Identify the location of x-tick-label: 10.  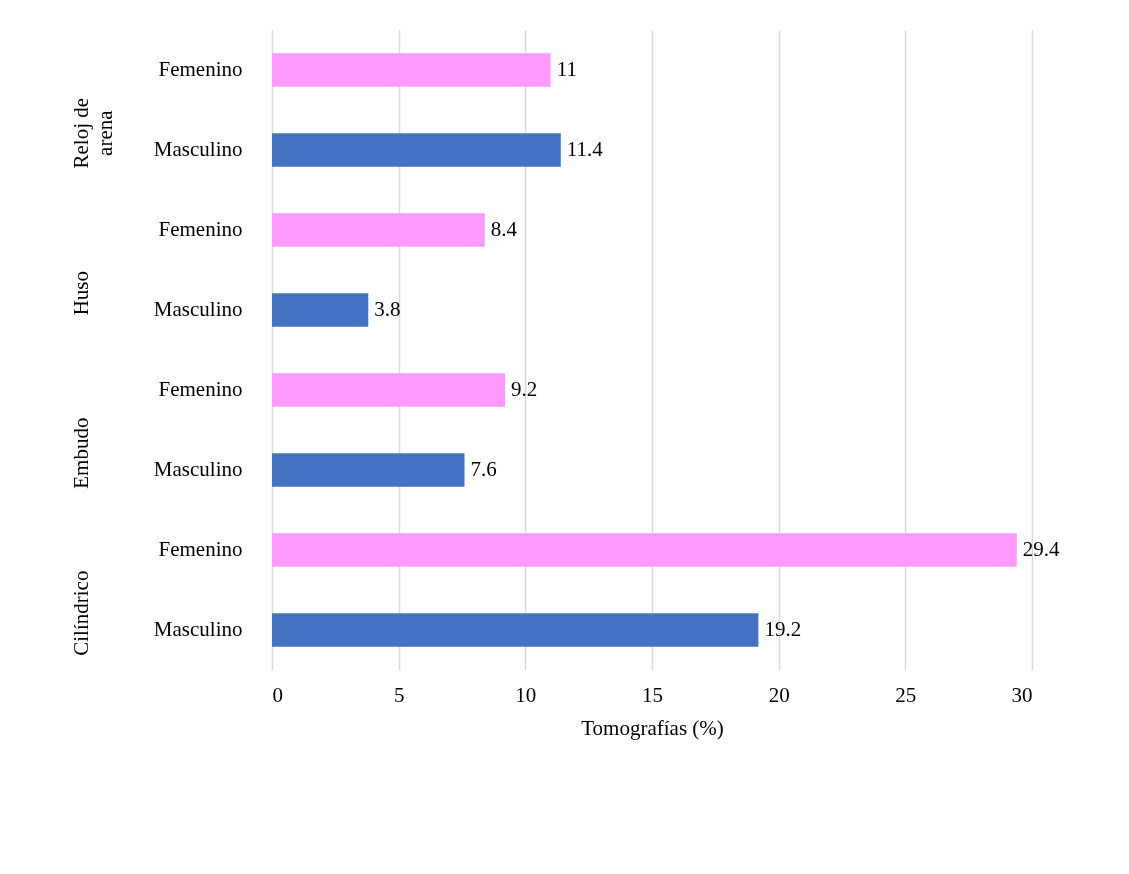
(526, 694).